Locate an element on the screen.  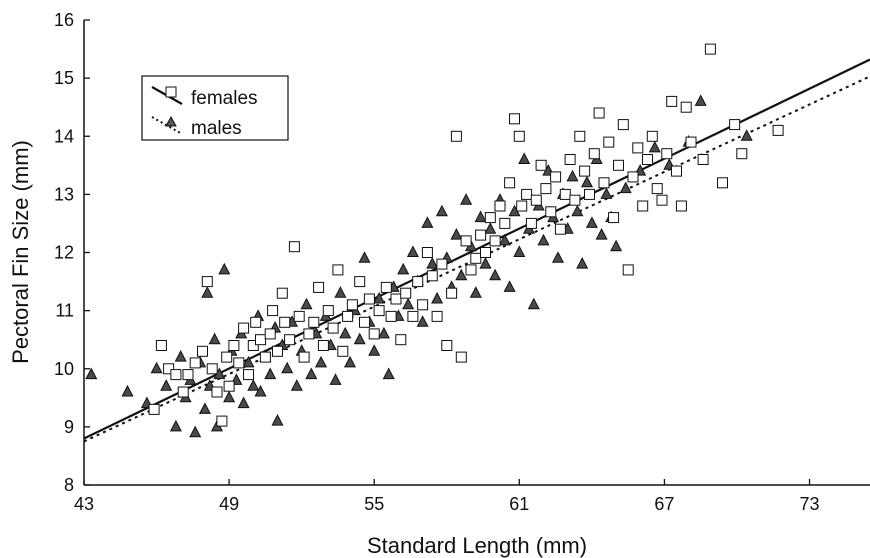
legend: females males is located at coordinates (215, 108).